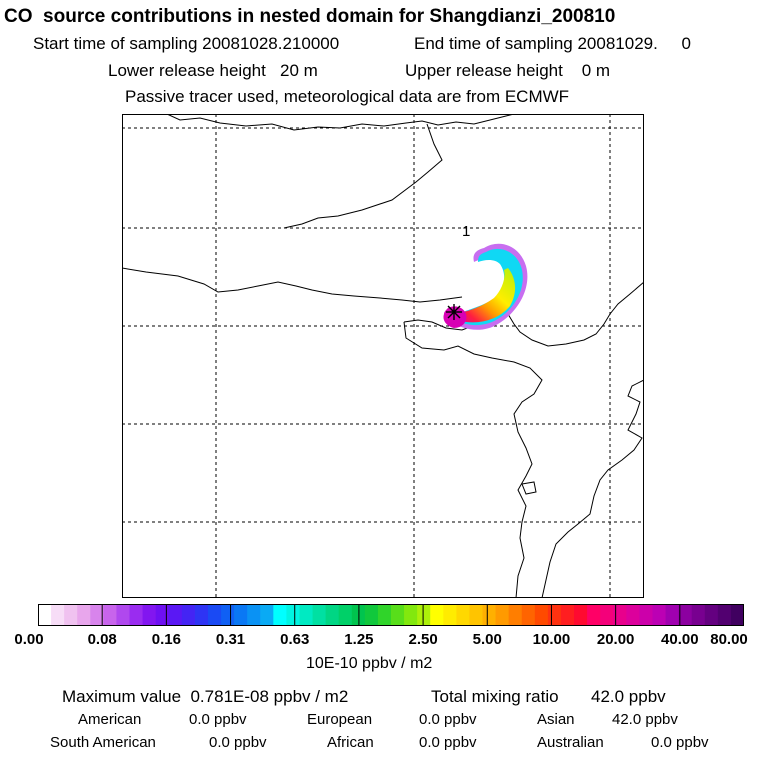  Describe the element at coordinates (615, 639) in the screenshot. I see `colorbar-tick-label: 20.00` at that location.